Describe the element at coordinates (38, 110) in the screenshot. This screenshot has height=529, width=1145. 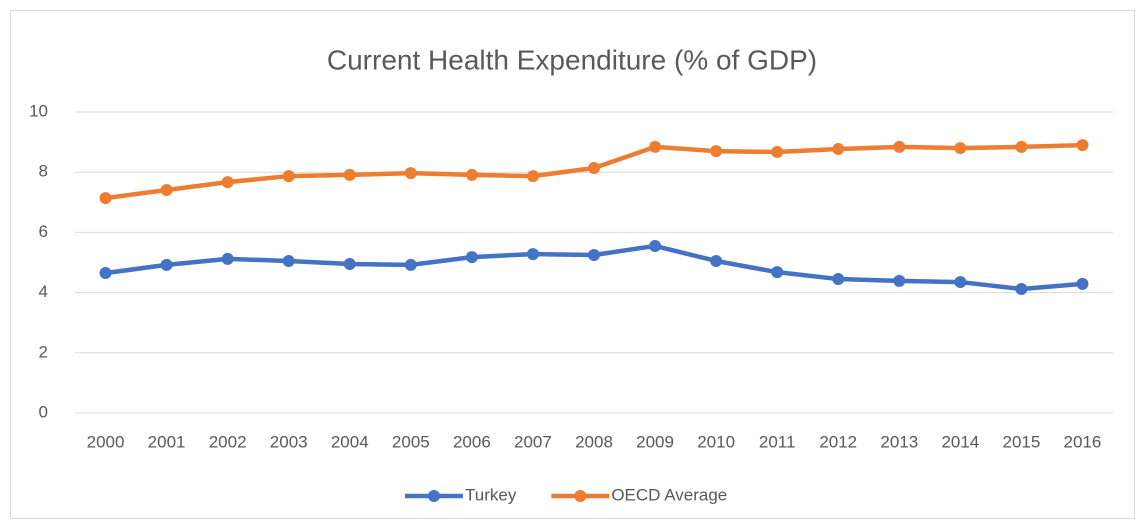
I see `y-tick-label: 10` at that location.